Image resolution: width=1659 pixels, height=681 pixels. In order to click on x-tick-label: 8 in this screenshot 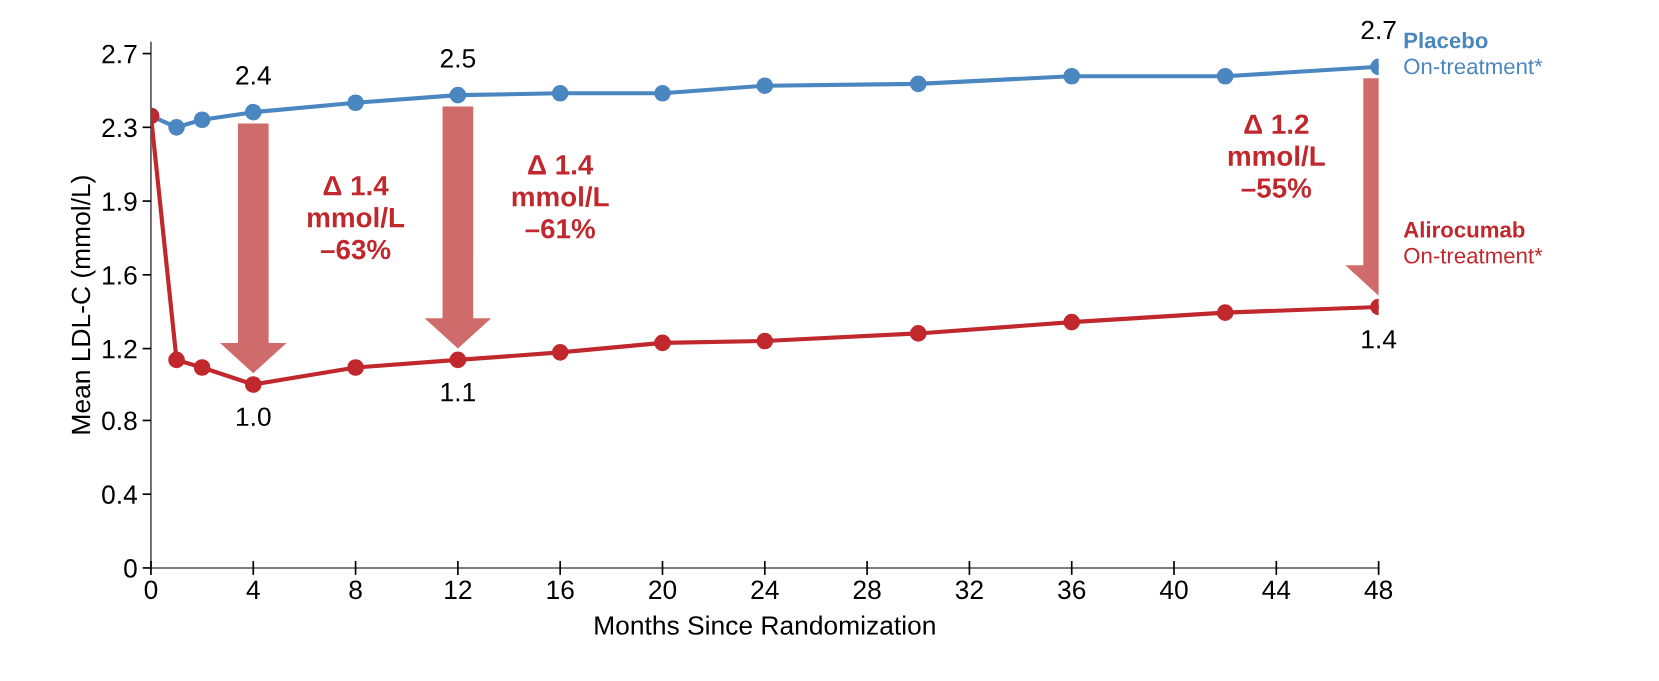, I will do `click(355, 590)`.